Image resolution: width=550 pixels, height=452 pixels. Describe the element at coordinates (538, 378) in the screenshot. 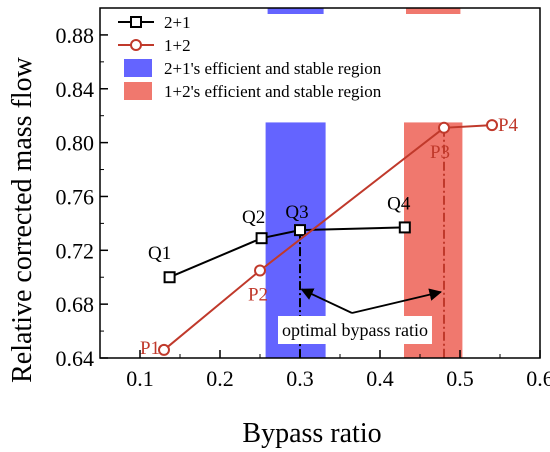

I see `x-tick-label-0.6: 0.6` at that location.